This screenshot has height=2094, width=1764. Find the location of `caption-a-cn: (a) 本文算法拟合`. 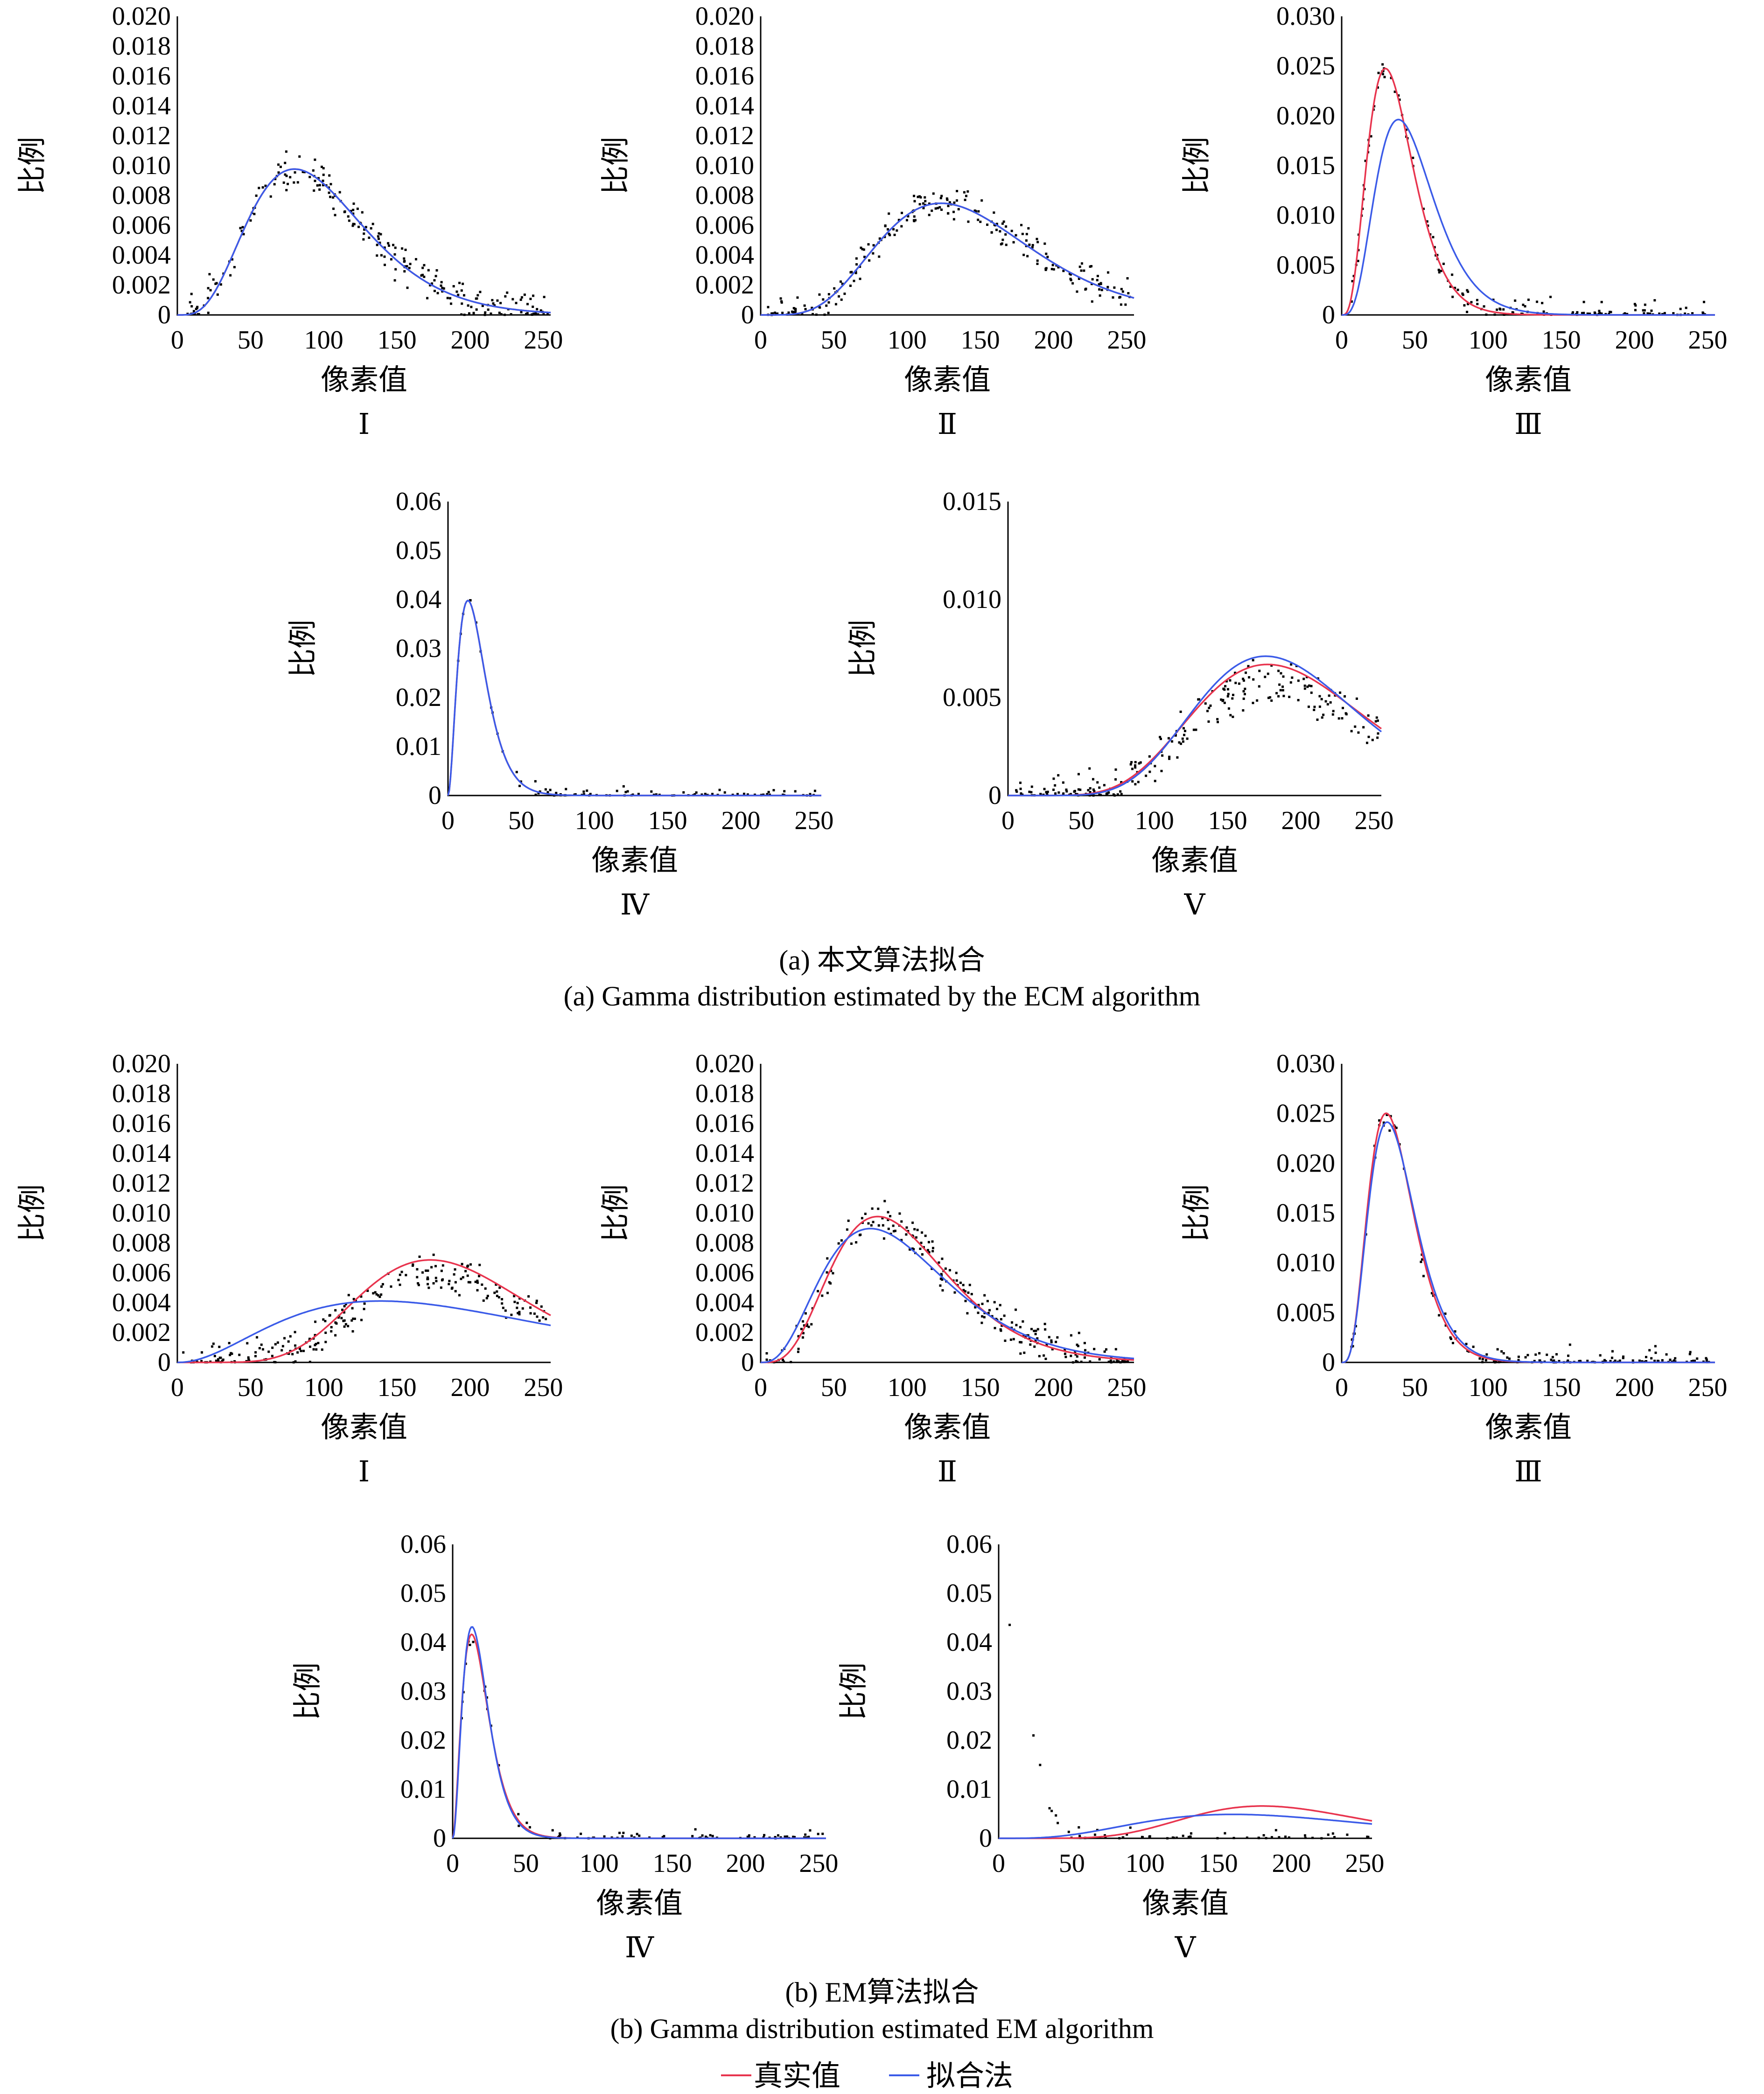

caption-a-cn: (a) 本文算法拟合 is located at coordinates (882, 960).